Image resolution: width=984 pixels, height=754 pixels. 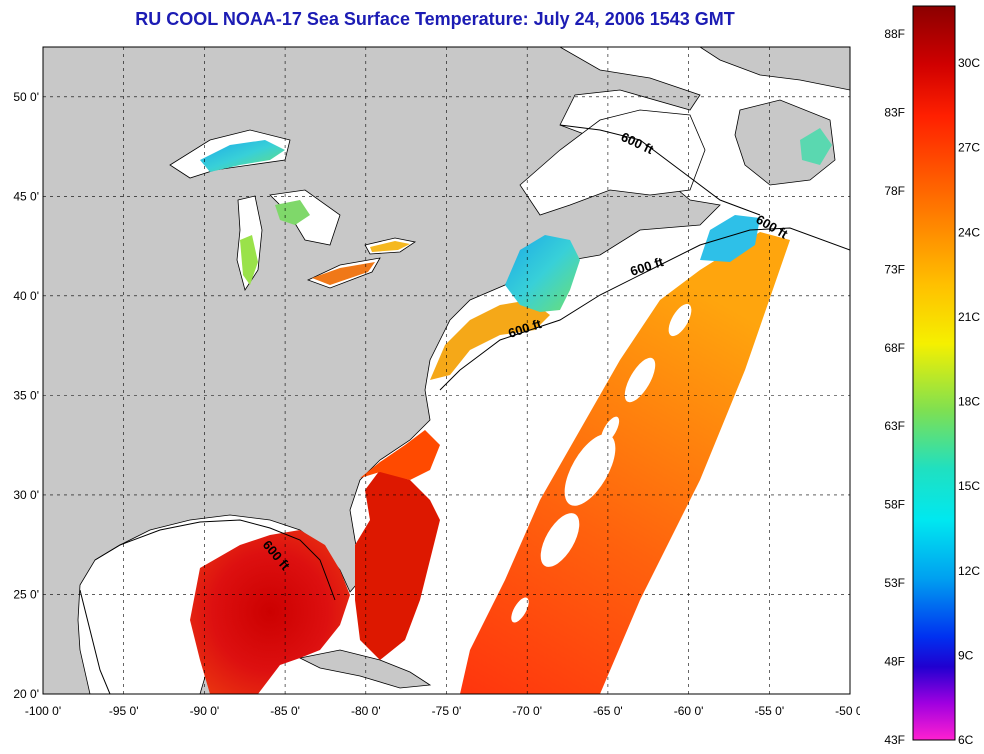 What do you see at coordinates (447, 711) in the screenshot?
I see `lon-tick-label: -75 0'` at bounding box center [447, 711].